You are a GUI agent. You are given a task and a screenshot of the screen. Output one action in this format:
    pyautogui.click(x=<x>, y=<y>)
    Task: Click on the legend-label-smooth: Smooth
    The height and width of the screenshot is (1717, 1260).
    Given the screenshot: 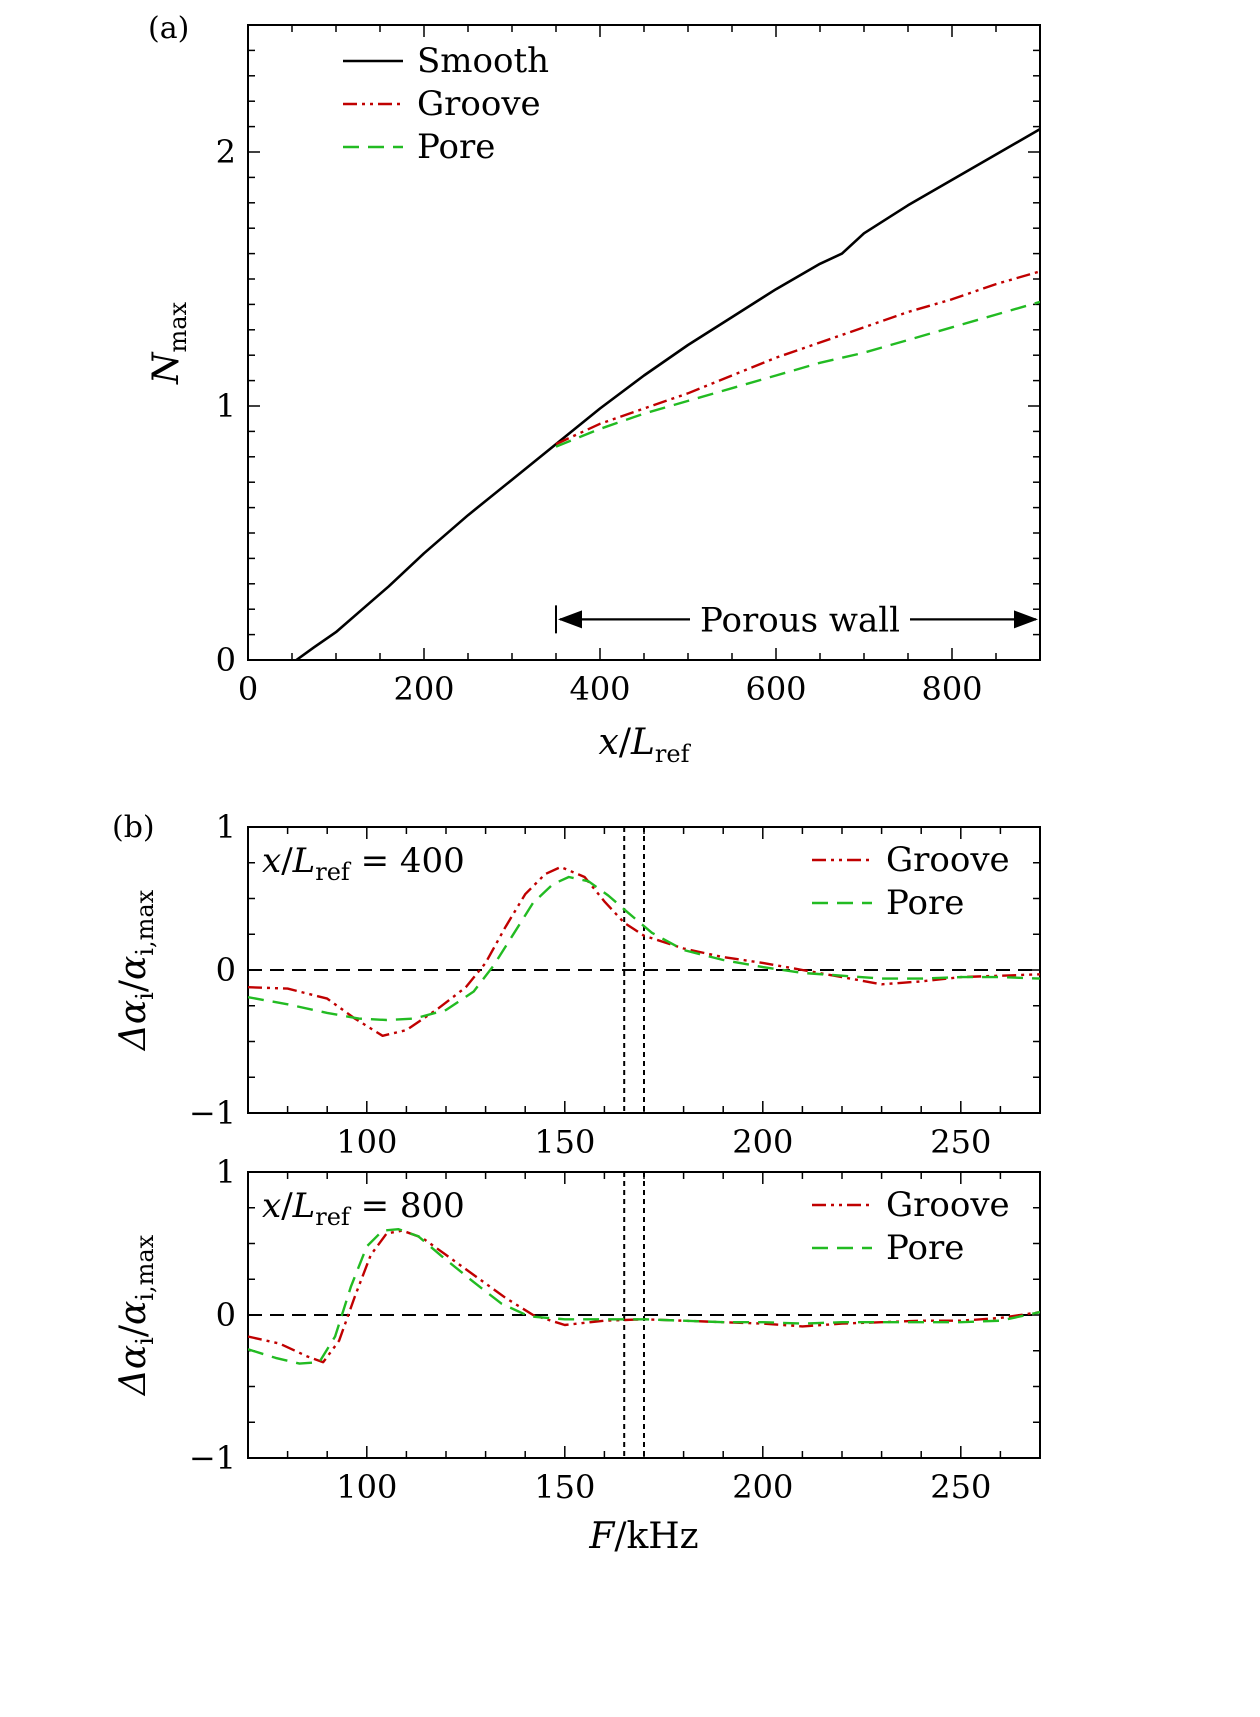 What is the action you would take?
    pyautogui.click(x=483, y=61)
    